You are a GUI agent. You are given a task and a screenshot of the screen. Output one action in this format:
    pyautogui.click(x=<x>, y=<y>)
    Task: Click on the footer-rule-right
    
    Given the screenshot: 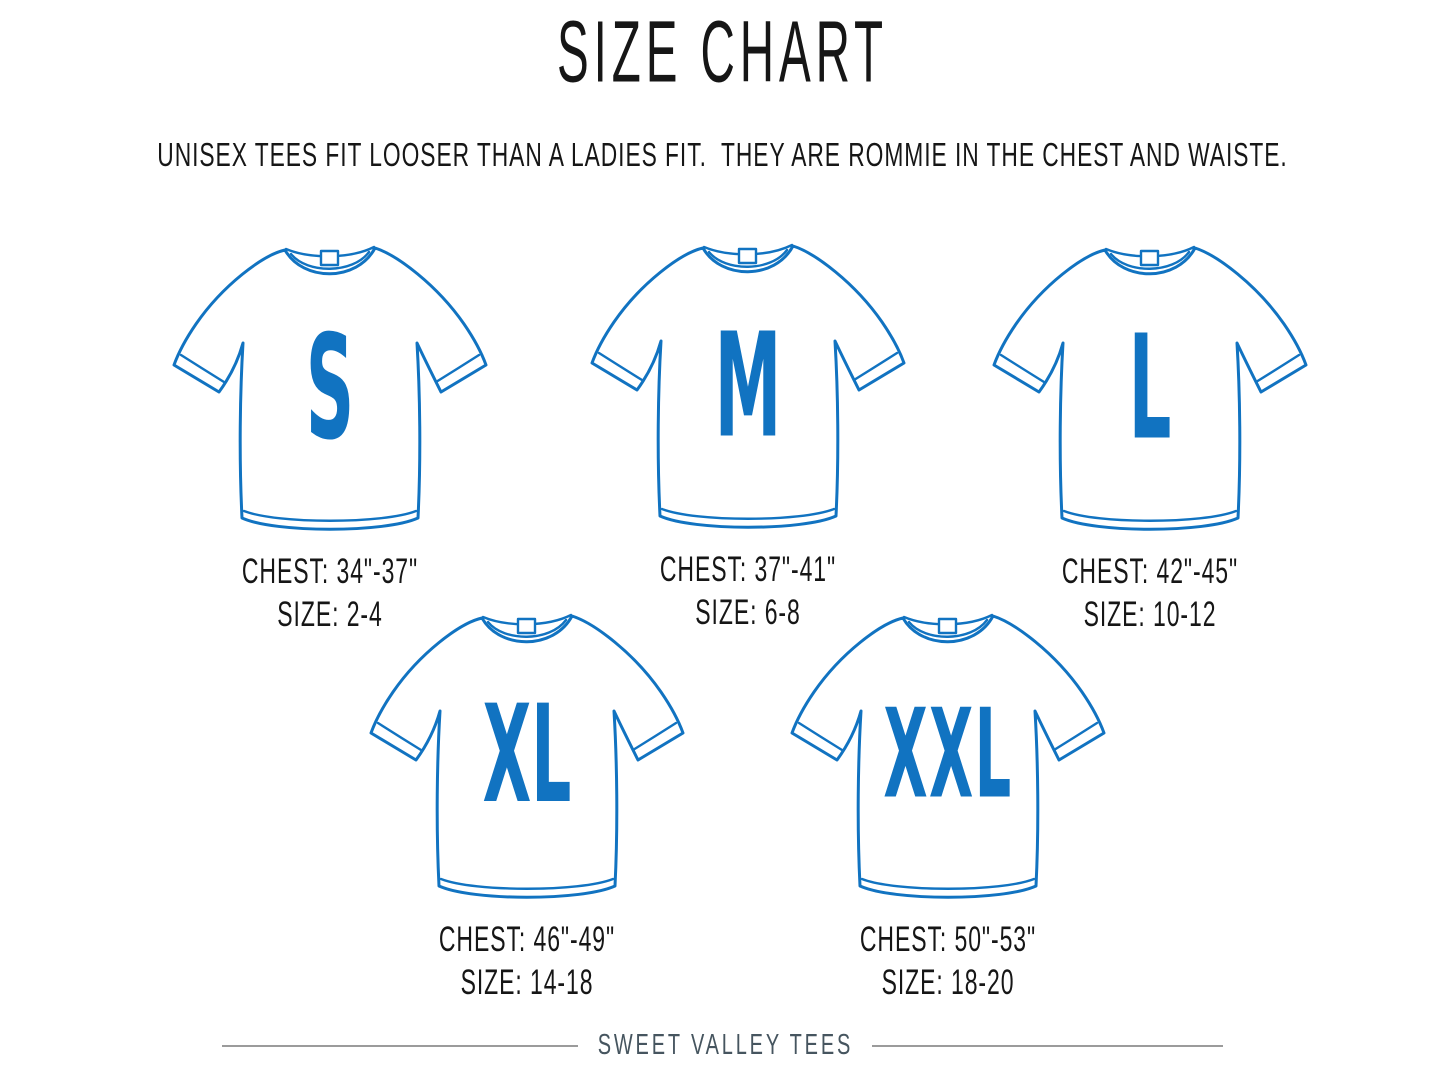 What is the action you would take?
    pyautogui.click(x=1048, y=1046)
    